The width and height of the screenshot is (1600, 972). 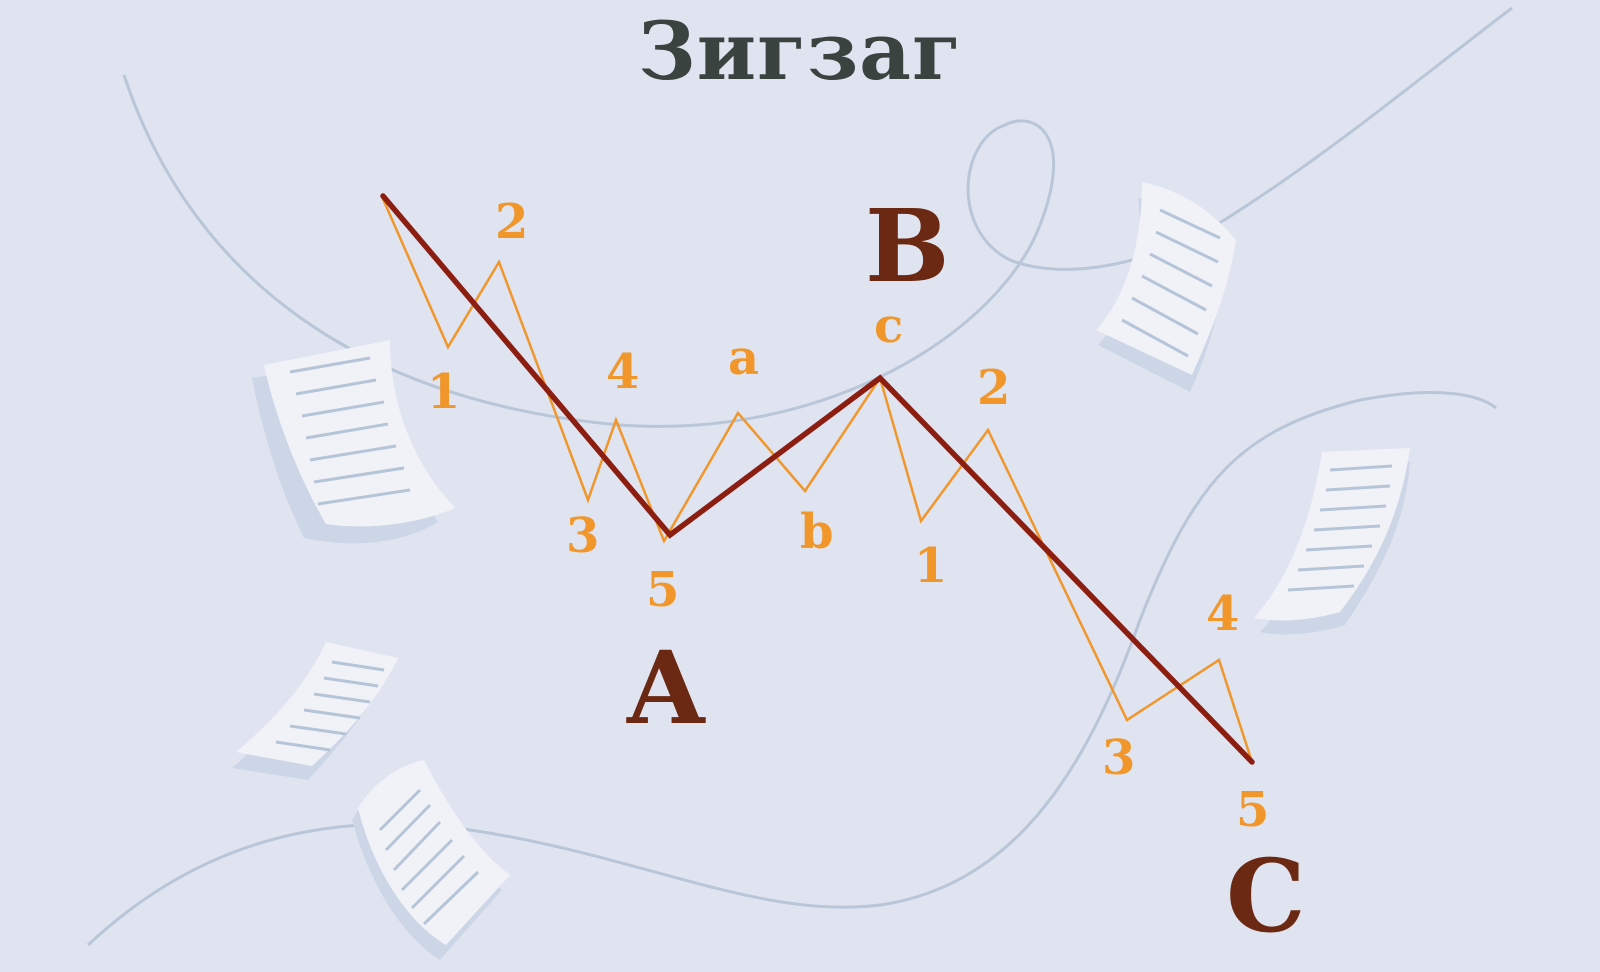 I want to click on wave-b-label-a: a, so click(x=744, y=358).